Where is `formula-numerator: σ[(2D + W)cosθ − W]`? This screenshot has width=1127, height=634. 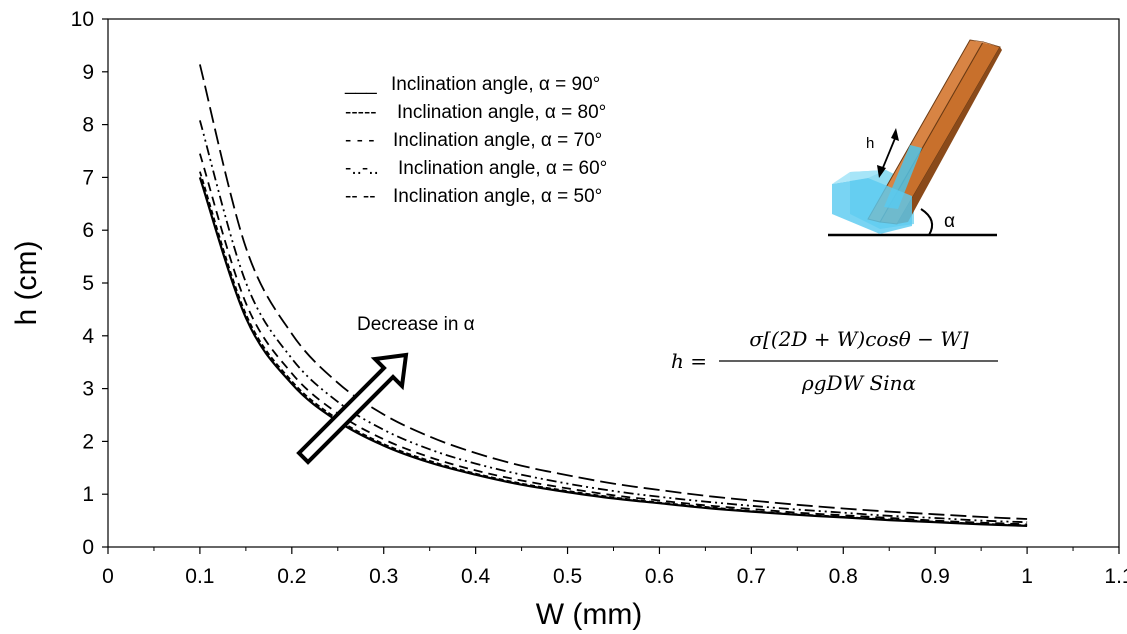
formula-numerator: σ[(2D + W)cosθ − W] is located at coordinates (858, 339).